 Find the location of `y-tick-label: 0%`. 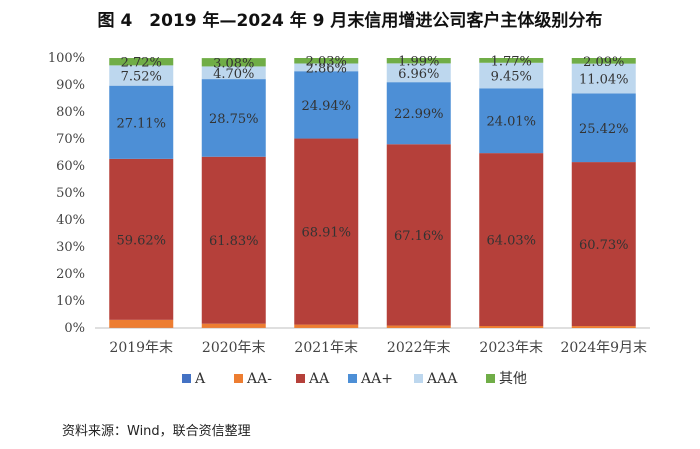

y-tick-label: 0% is located at coordinates (74, 328).